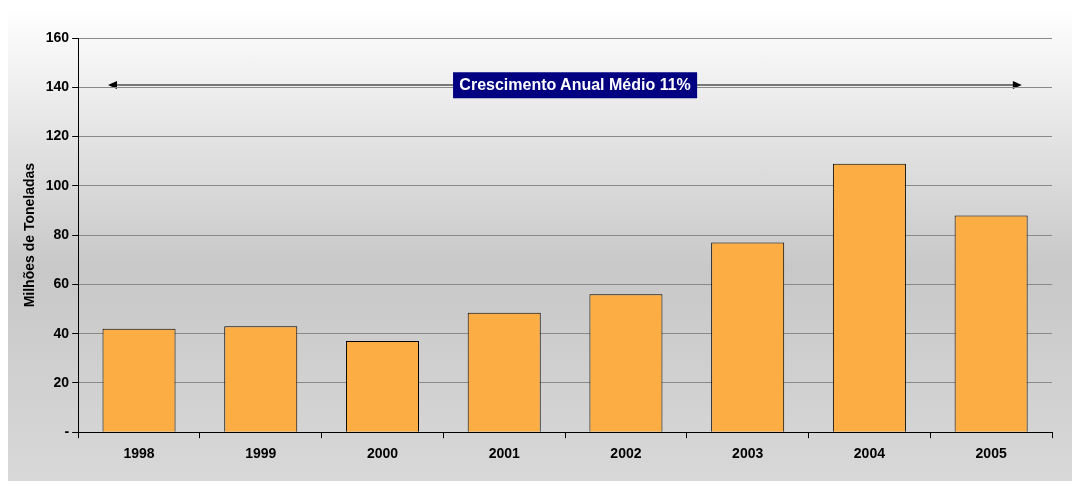 This screenshot has width=1080, height=489. What do you see at coordinates (575, 84) in the screenshot?
I see `annotation: Crescimento Anual Médio 11%` at bounding box center [575, 84].